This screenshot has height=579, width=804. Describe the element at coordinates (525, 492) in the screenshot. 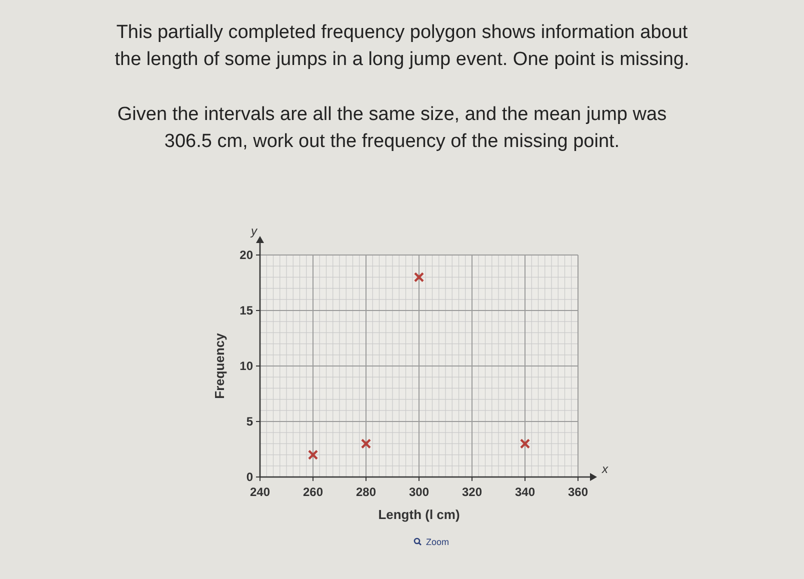

I see `x-tick-label: 340` at that location.